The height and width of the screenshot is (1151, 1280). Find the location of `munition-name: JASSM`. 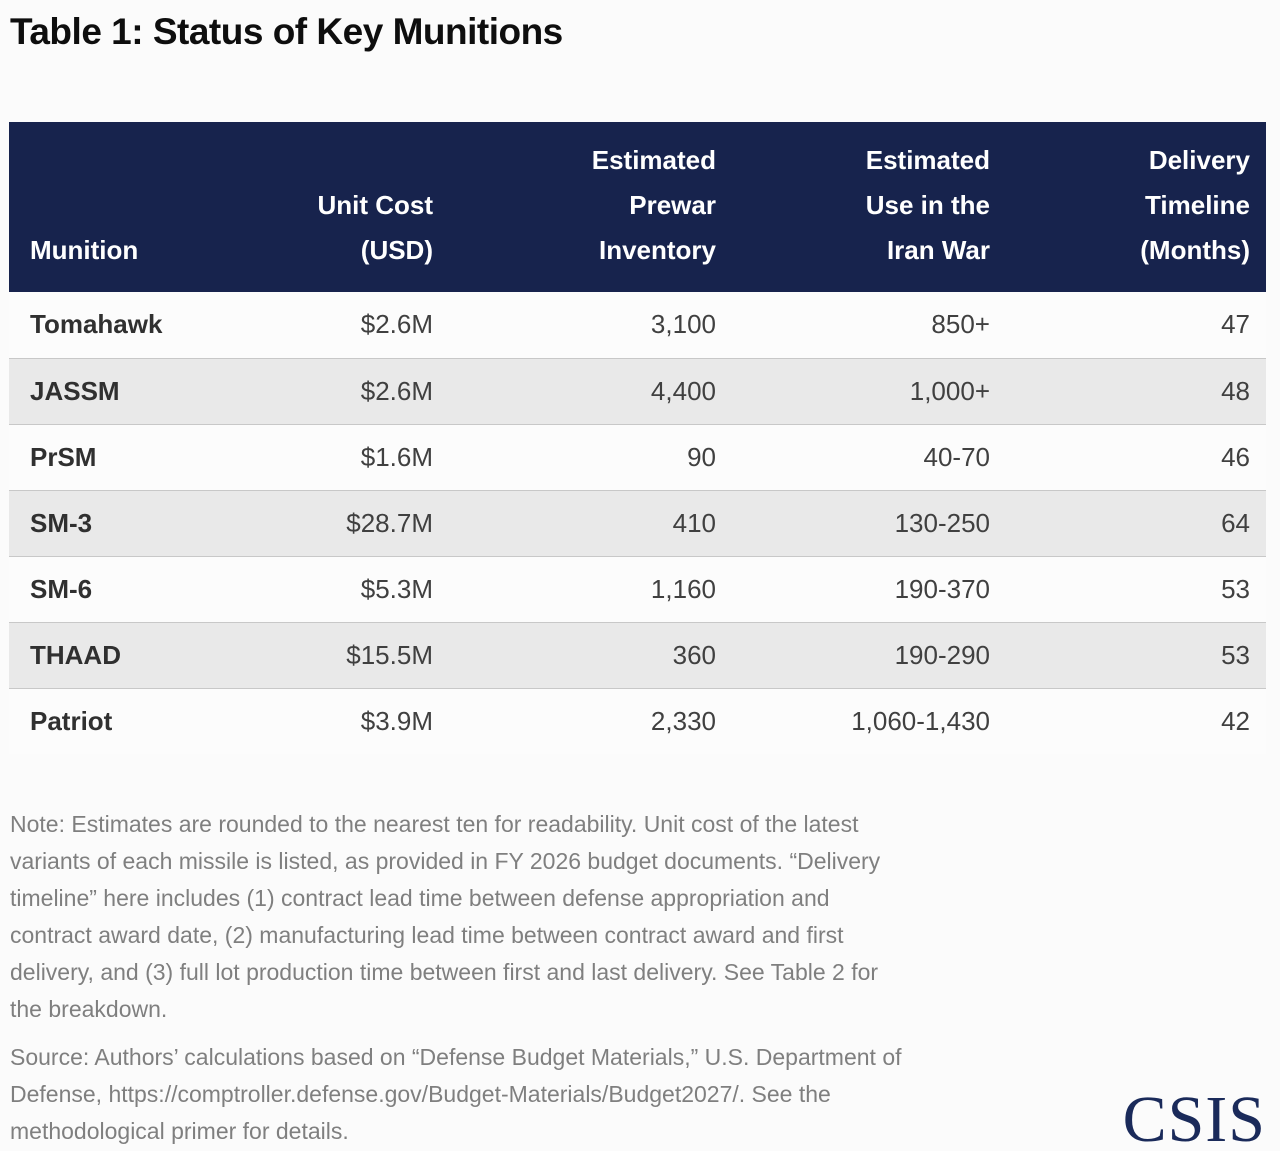

munition-name: JASSM is located at coordinates (75, 390).